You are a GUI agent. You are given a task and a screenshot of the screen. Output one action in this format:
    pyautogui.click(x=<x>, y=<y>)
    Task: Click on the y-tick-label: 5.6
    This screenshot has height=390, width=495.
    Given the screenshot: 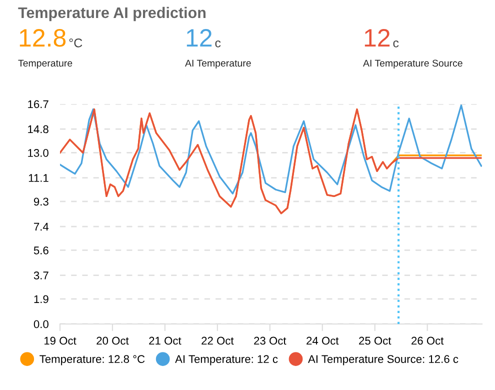 What is the action you would take?
    pyautogui.click(x=41, y=250)
    